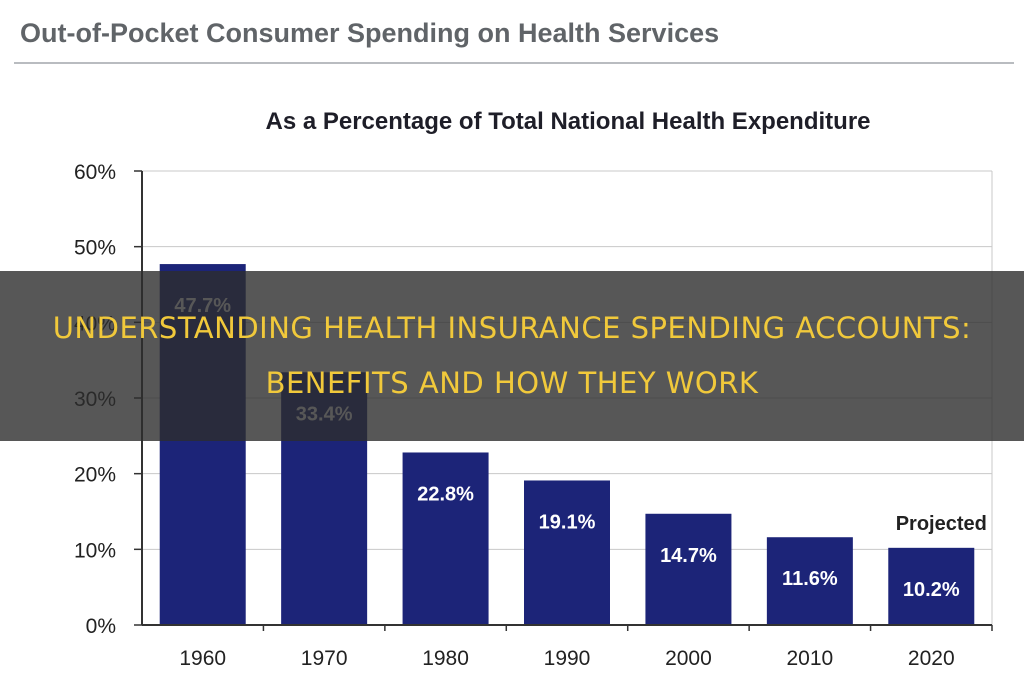  What do you see at coordinates (101, 626) in the screenshot?
I see `y-tick-label: 0%` at bounding box center [101, 626].